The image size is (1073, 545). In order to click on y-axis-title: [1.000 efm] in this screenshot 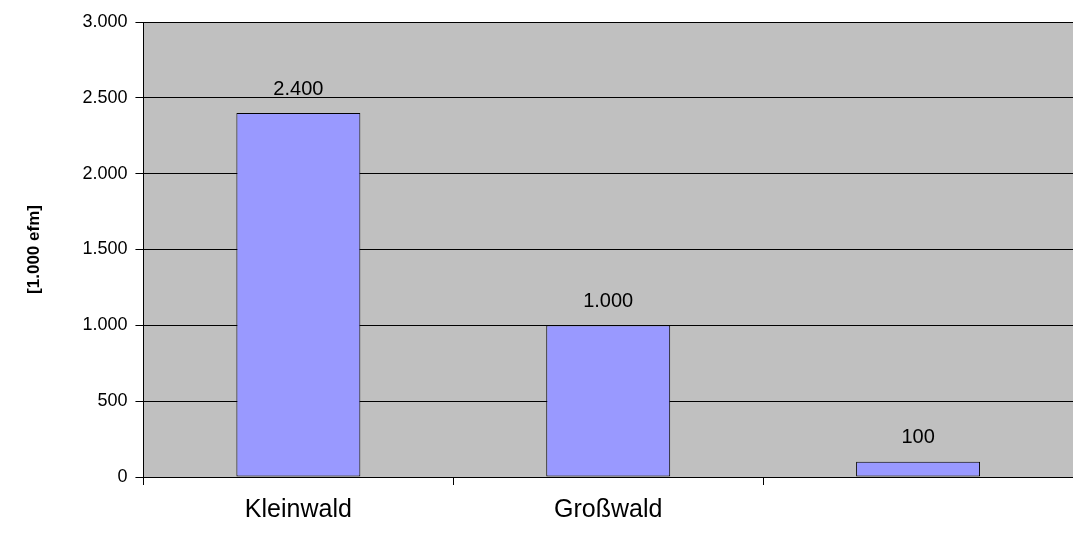, I will do `click(33, 249)`.